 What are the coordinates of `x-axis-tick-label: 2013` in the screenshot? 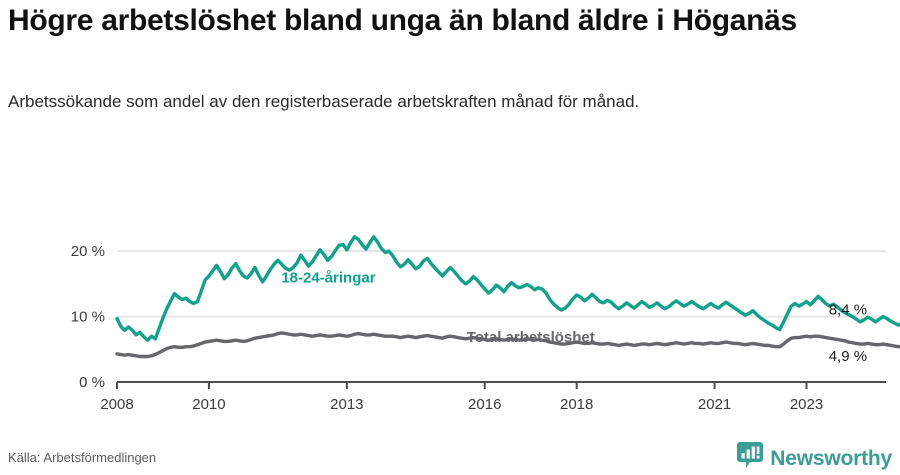 It's located at (346, 404).